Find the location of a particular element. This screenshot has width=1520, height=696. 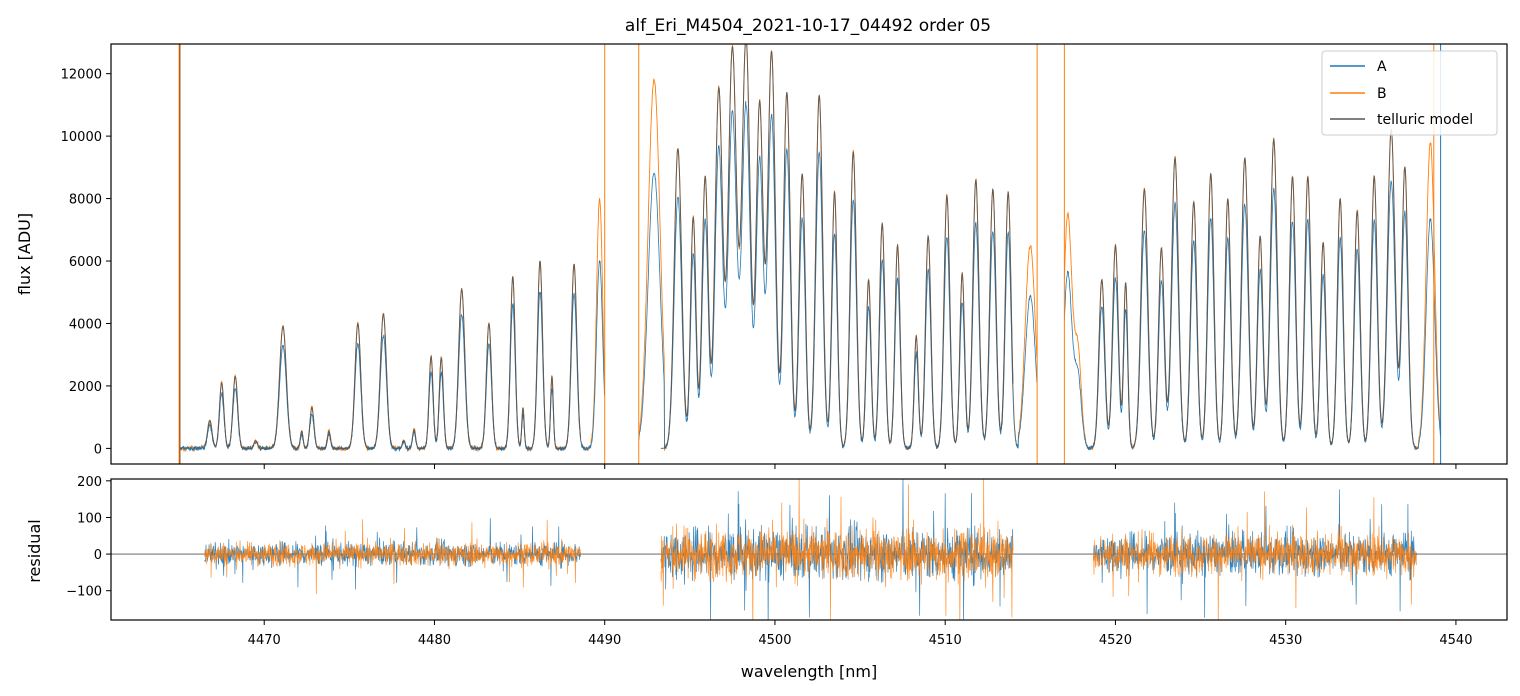

bottom-x-tick-label: 4490 is located at coordinates (604, 640).